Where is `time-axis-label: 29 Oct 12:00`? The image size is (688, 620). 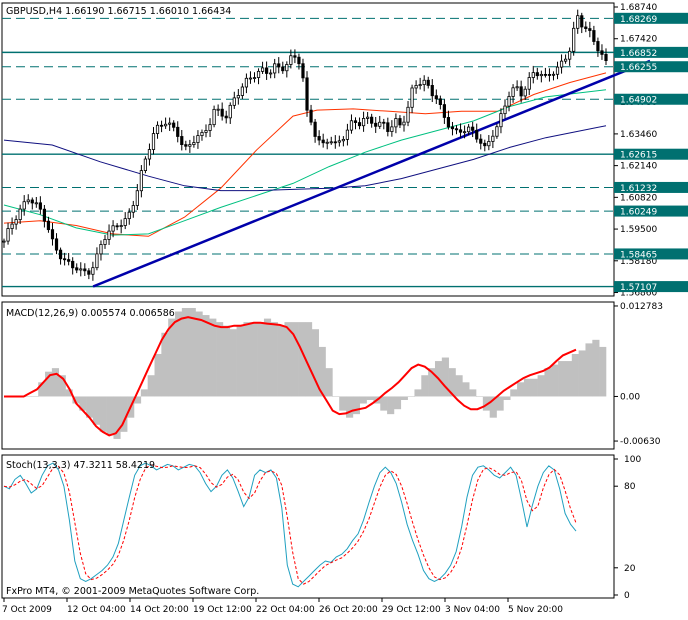 time-axis-label: 29 Oct 12:00 is located at coordinates (411, 610).